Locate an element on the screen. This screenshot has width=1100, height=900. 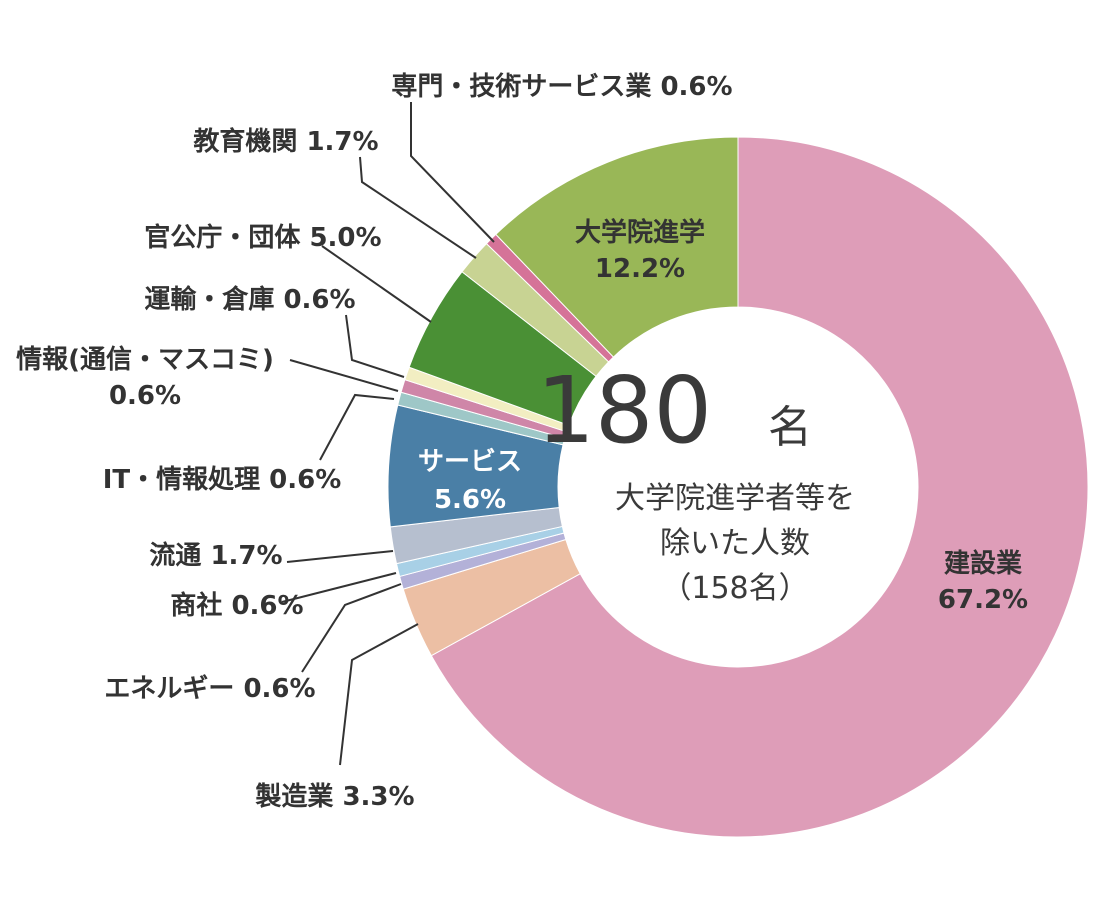
slice-label-6-line-1: サービス is located at coordinates (470, 462).